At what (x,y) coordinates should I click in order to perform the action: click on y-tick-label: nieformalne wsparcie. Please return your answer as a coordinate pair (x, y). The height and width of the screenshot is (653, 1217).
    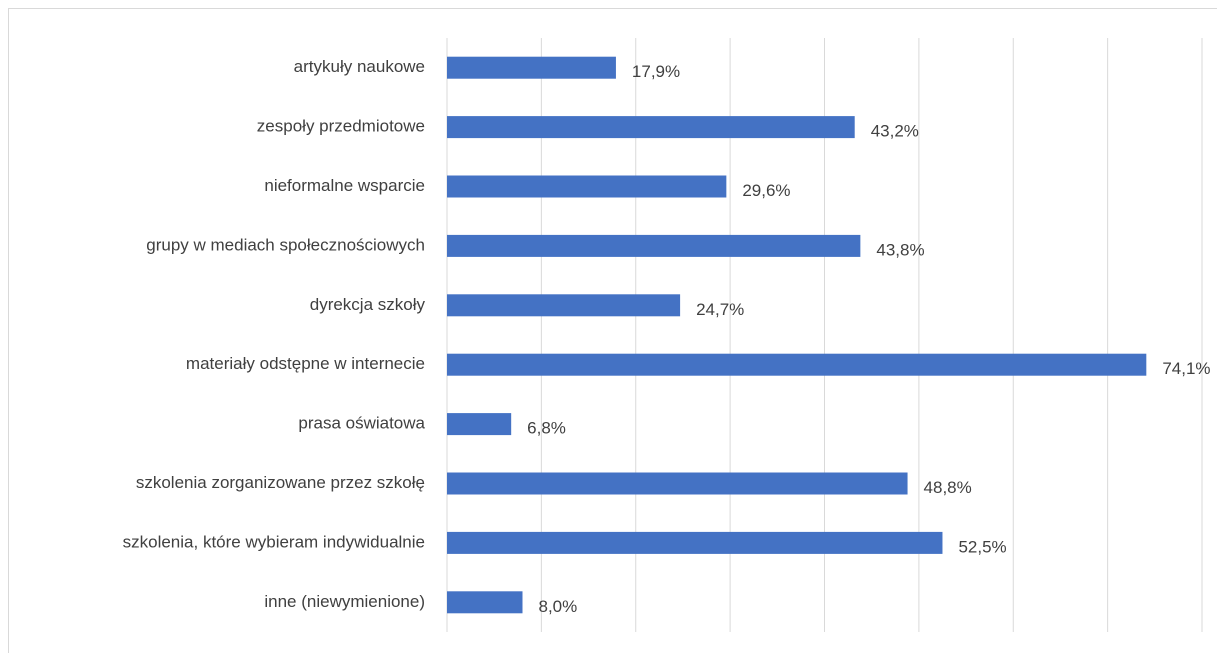
    Looking at the image, I should click on (344, 185).